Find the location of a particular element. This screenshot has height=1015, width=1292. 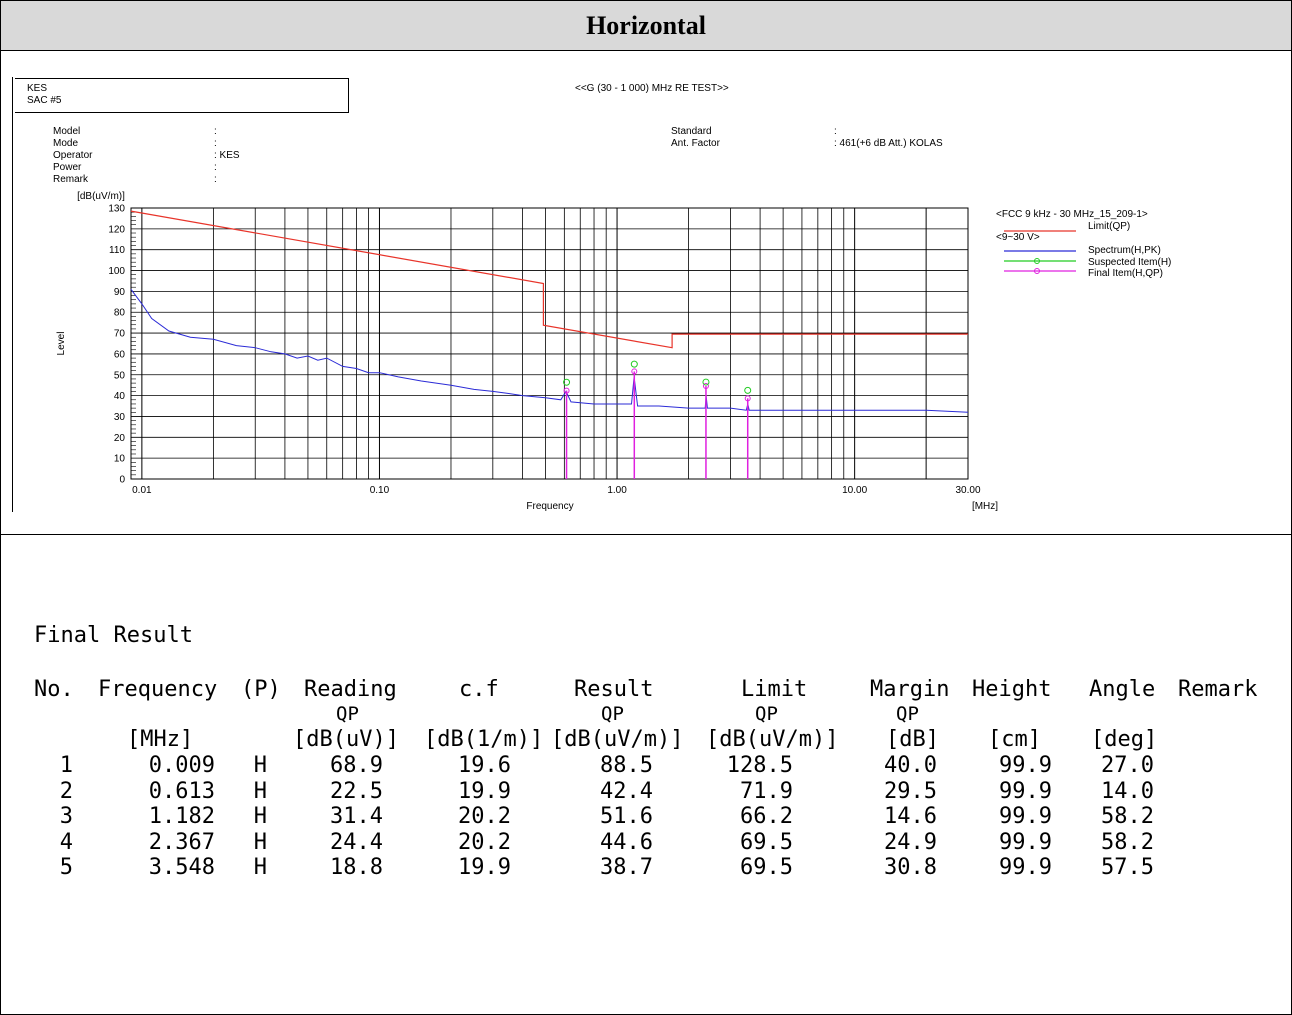

col-header-cf: c.f is located at coordinates (479, 689).